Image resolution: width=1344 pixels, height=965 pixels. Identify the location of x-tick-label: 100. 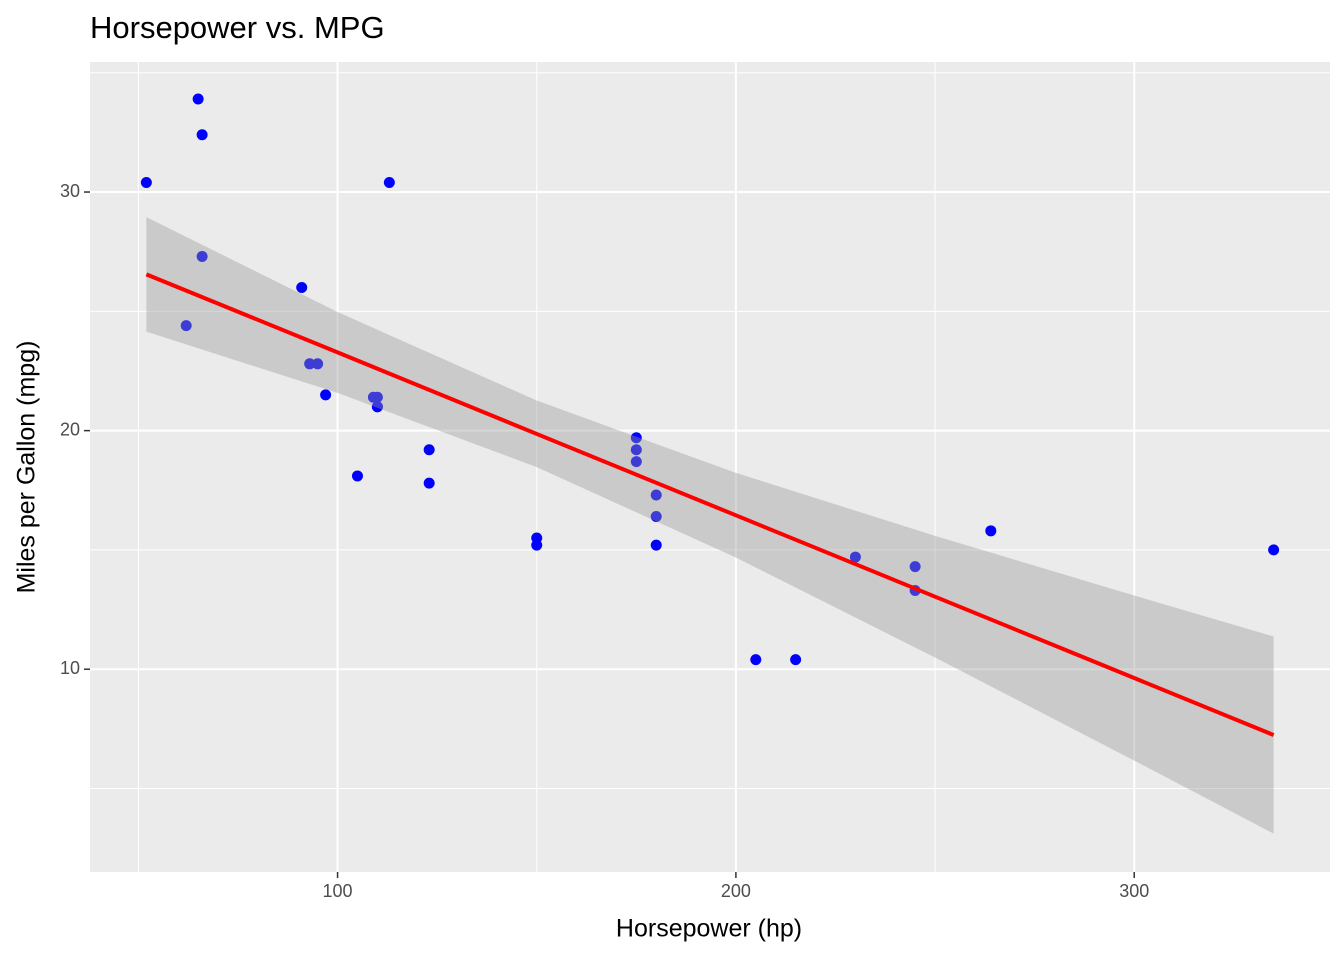
(338, 891).